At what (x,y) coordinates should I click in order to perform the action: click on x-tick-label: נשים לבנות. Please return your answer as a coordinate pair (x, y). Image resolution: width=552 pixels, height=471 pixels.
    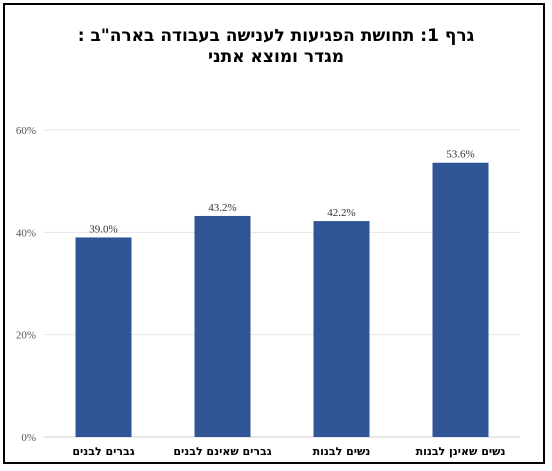
    Looking at the image, I should click on (342, 451).